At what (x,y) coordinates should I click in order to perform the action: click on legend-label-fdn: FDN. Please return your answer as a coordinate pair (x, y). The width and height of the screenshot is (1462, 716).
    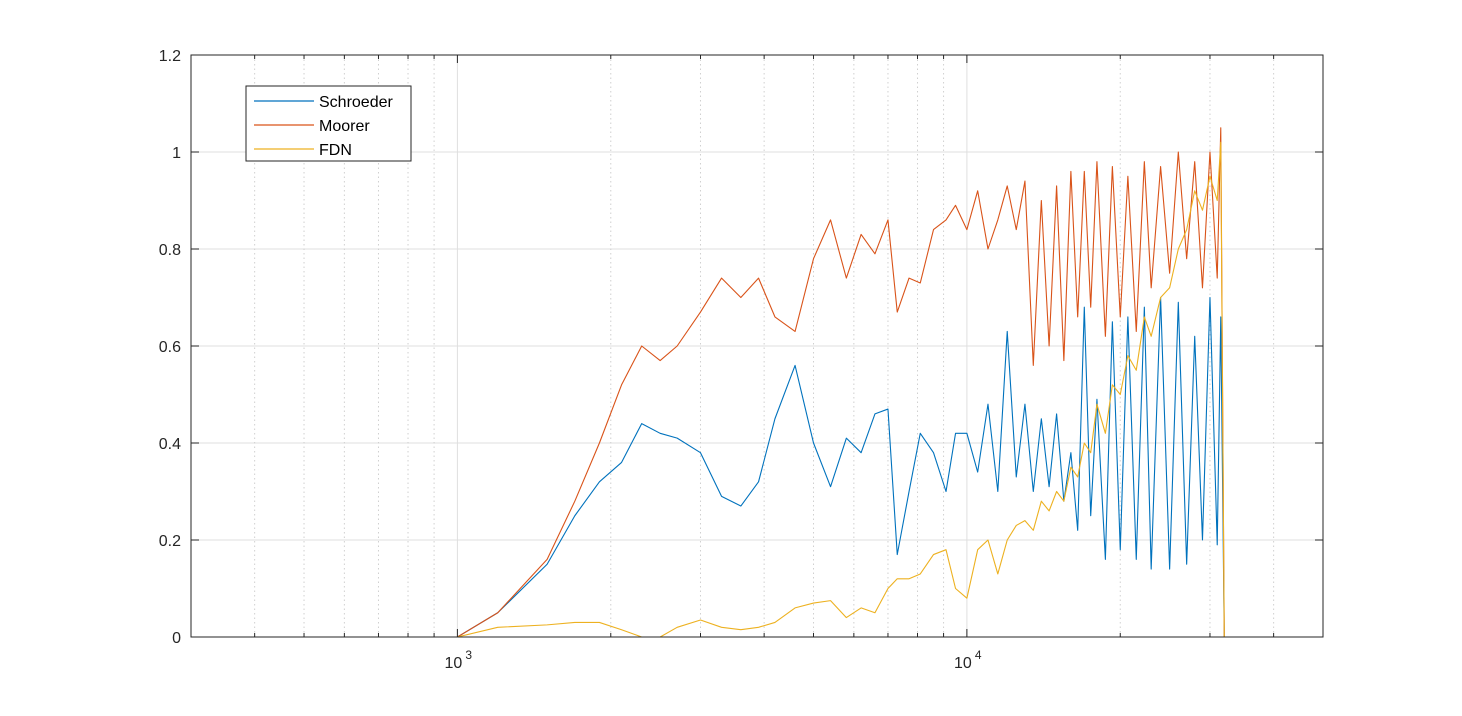
    Looking at the image, I should click on (335, 150).